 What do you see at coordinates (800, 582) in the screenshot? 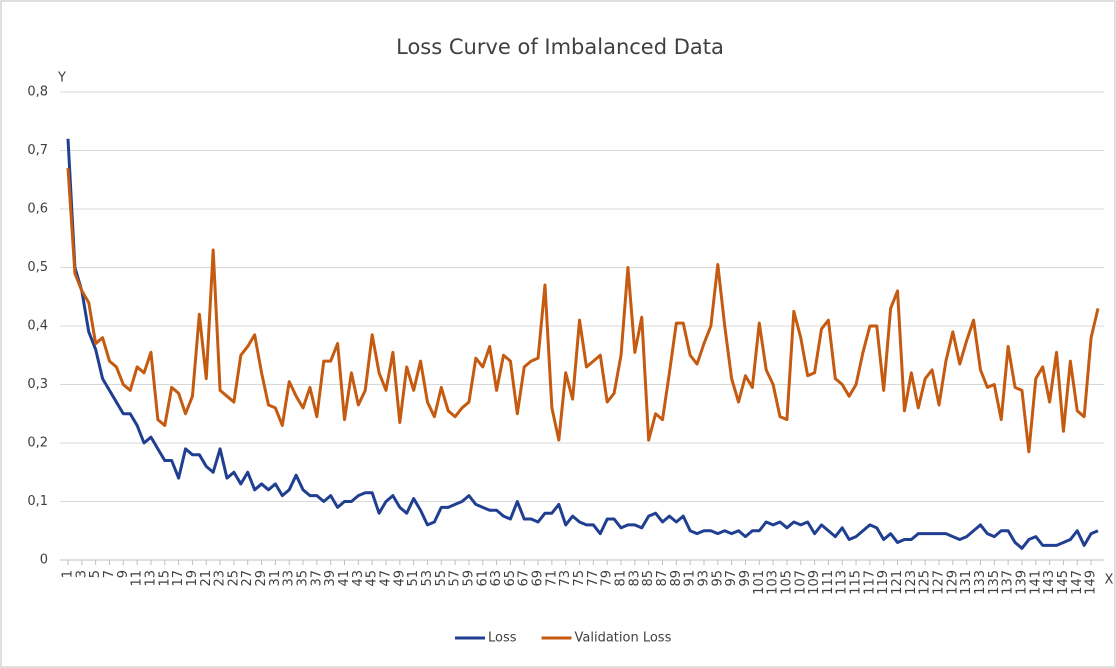
I see `x-tick-label: 107` at bounding box center [800, 582].